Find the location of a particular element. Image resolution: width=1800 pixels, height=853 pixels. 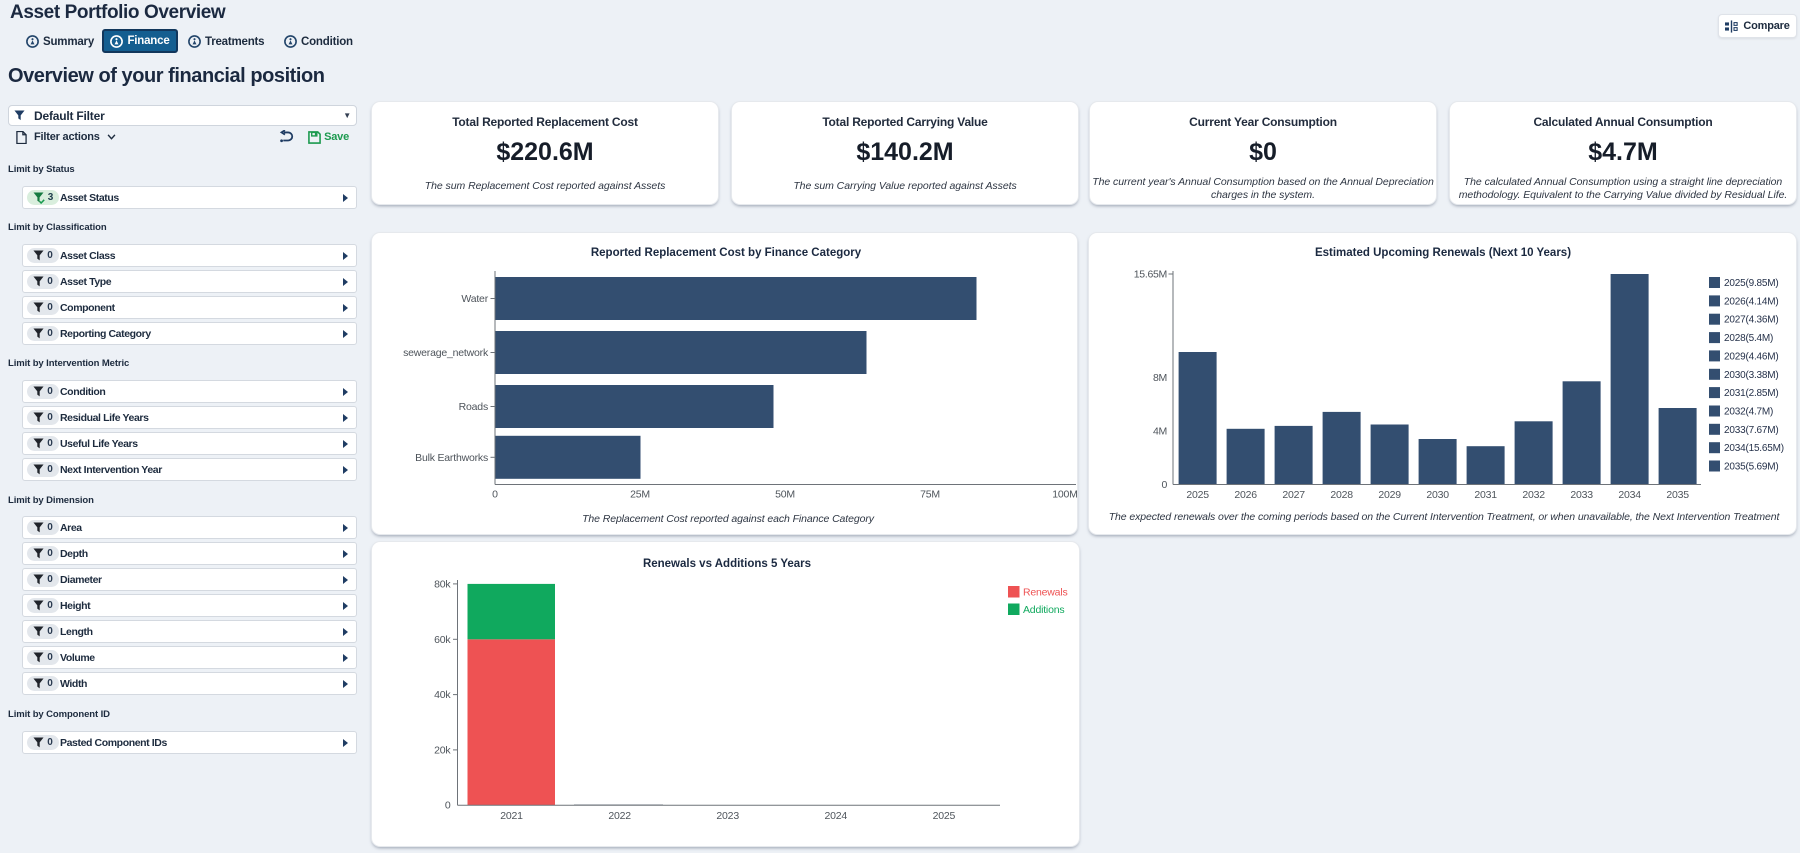

svg-text: 2024 is located at coordinates (836, 816).